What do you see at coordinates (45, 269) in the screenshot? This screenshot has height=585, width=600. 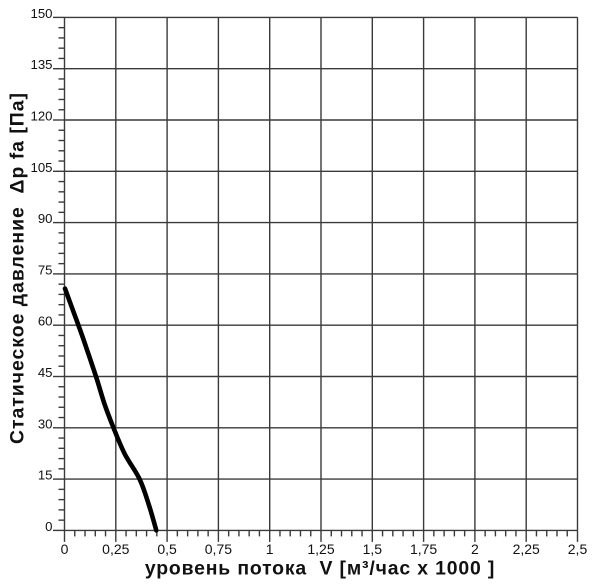 I see `svg-text: 75` at bounding box center [45, 269].